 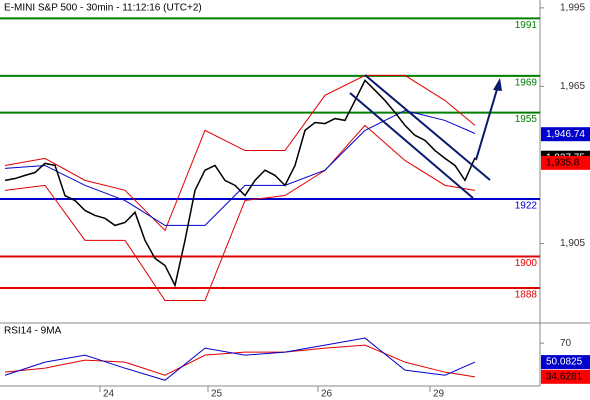 I want to click on price-marker-label: 1,946.74, so click(x=565, y=134).